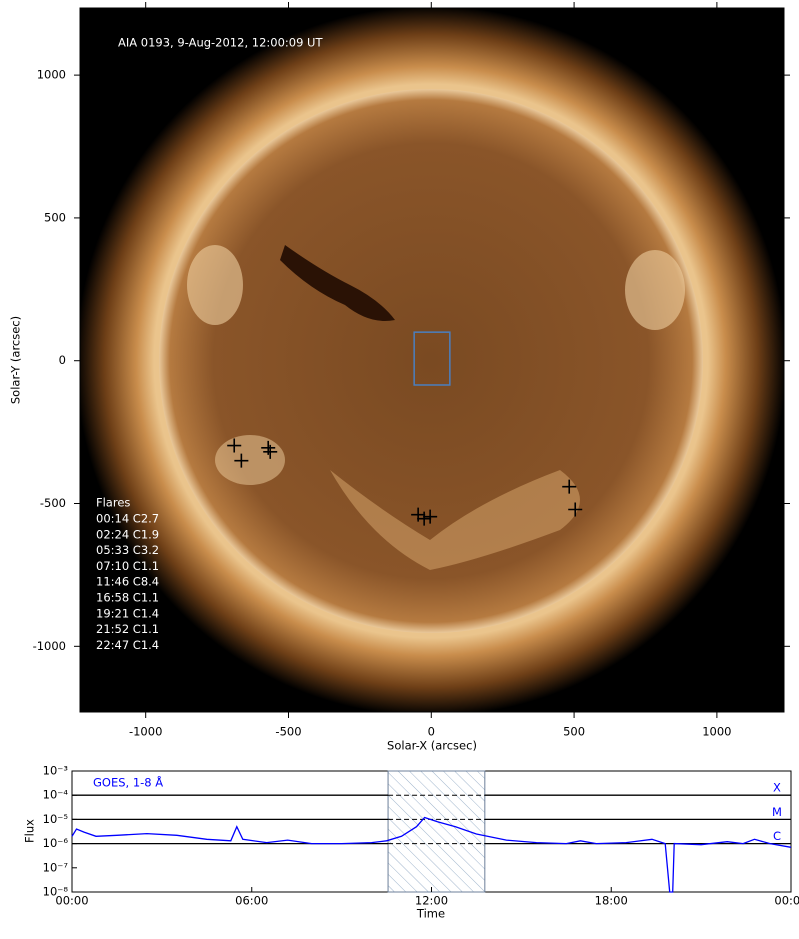  Describe the element at coordinates (62, 360) in the screenshot. I see `y-tick-label: 0` at that location.